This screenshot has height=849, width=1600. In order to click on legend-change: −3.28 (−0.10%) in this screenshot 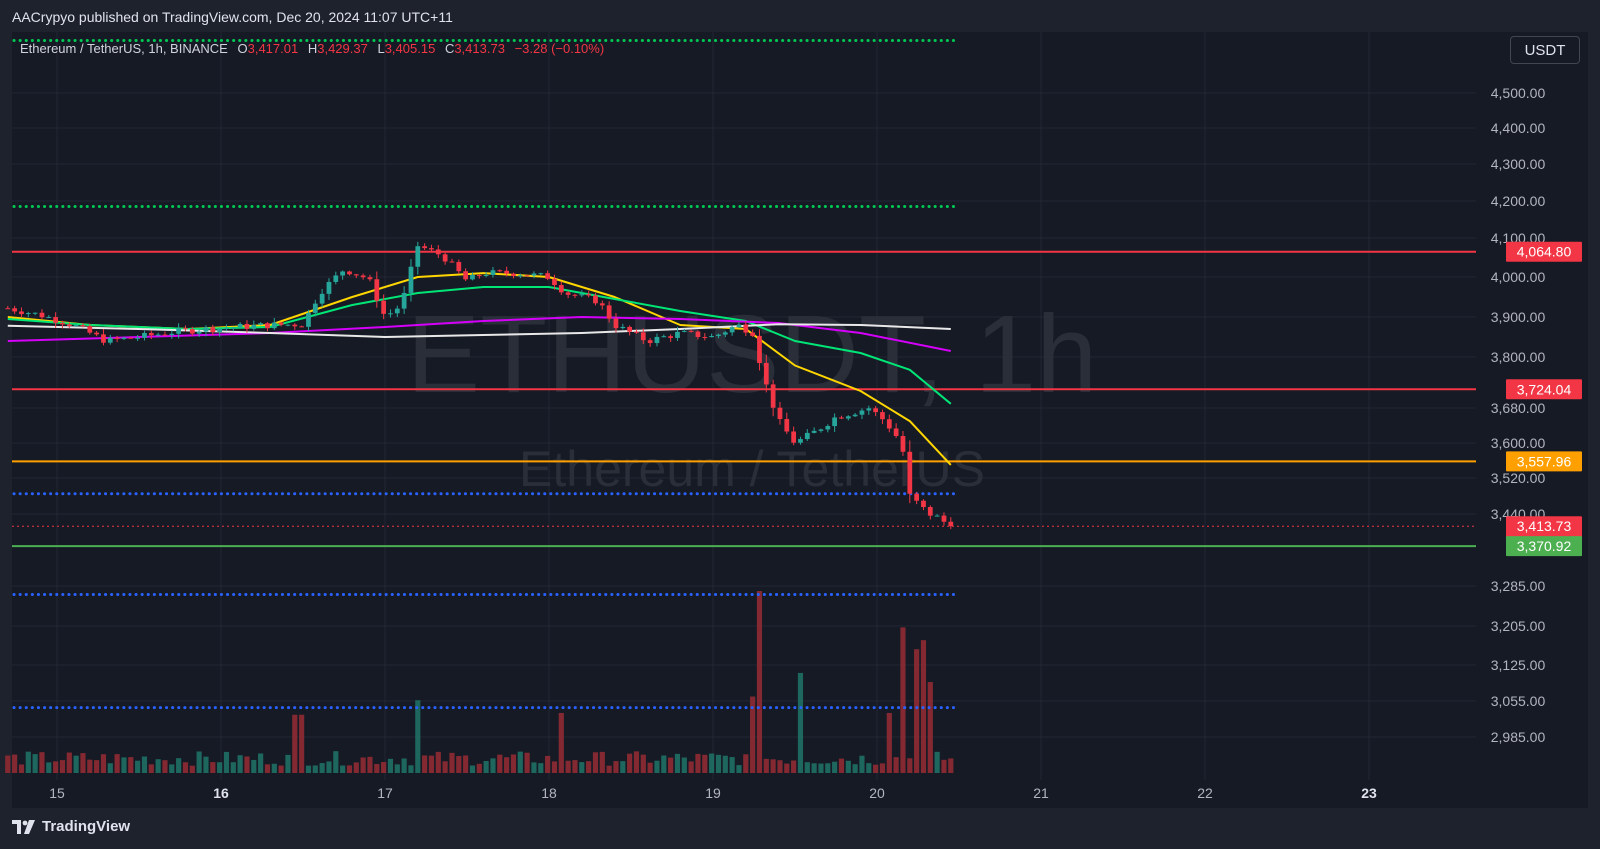, I will do `click(559, 48)`.